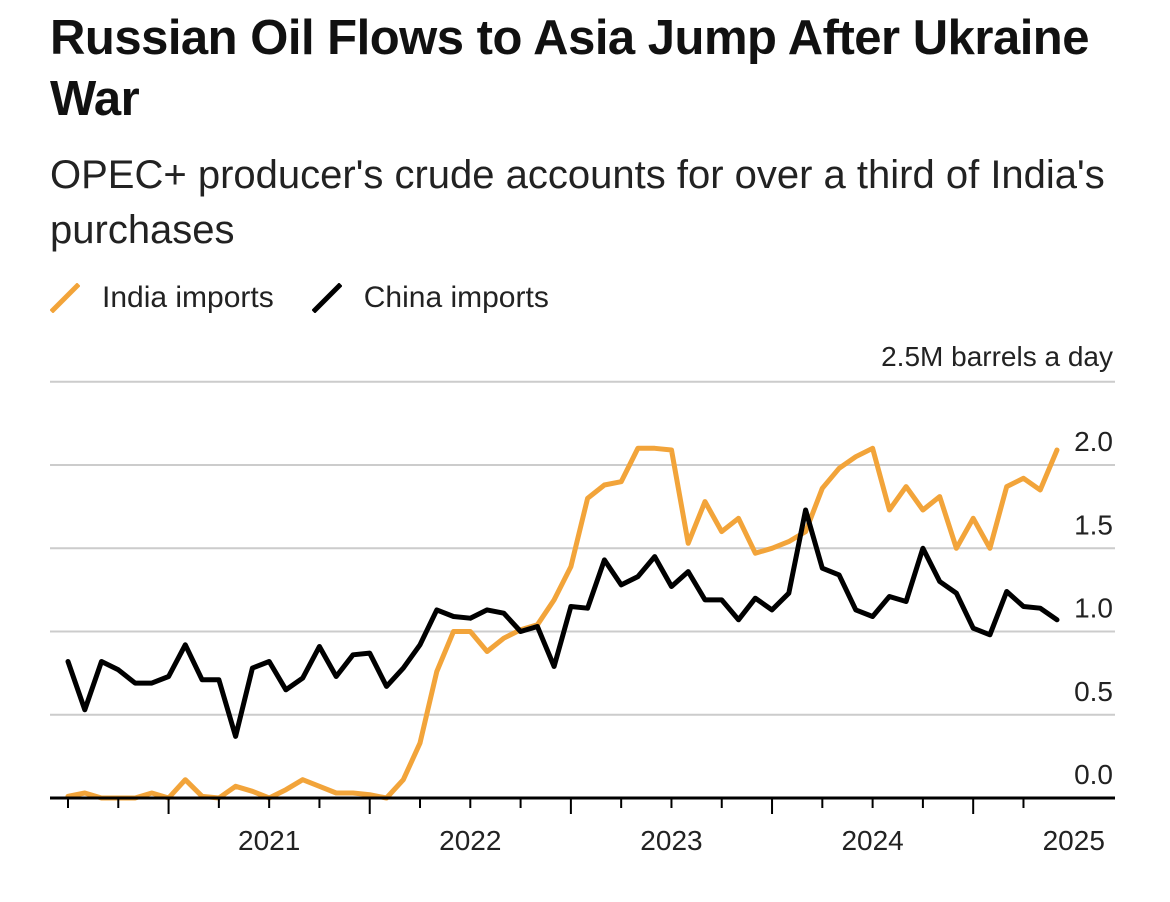 This screenshot has width=1170, height=902. I want to click on y-tick-label: 1.5, so click(1093, 524).